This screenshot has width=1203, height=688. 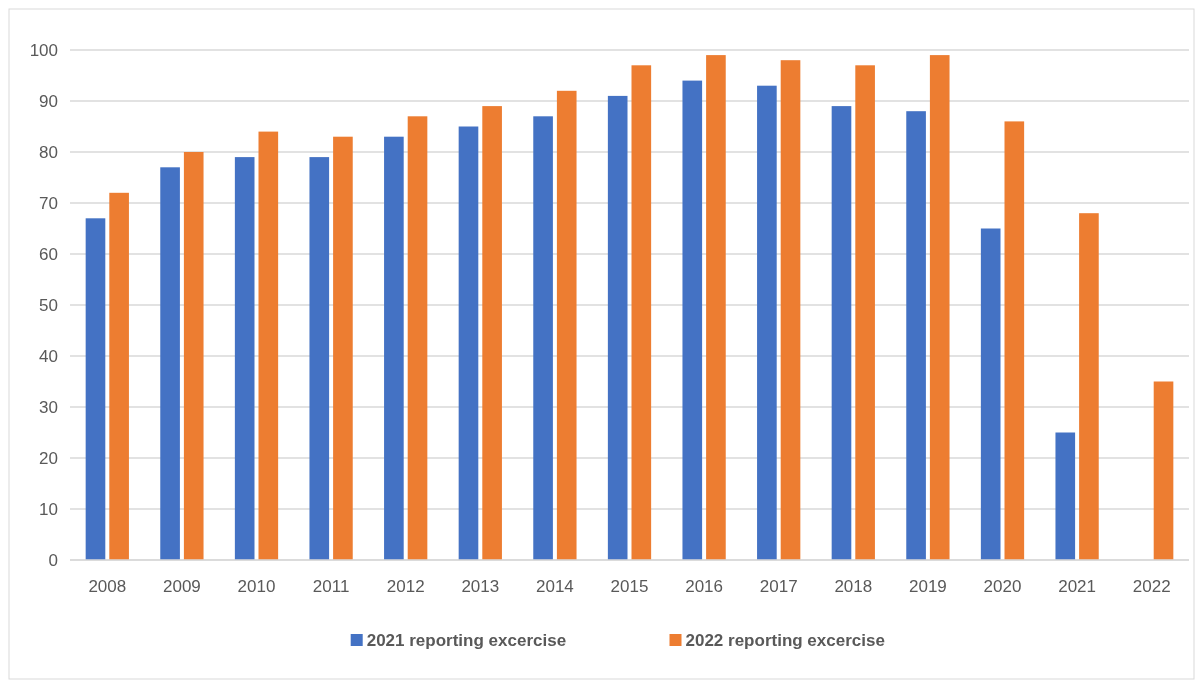 I want to click on y-tick-label: 20, so click(x=48, y=458).